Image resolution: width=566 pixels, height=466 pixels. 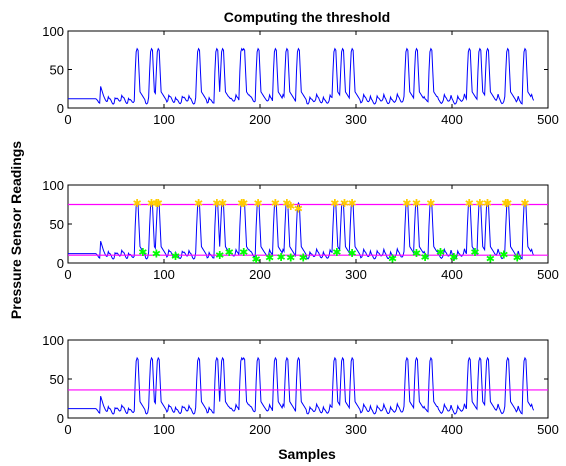 I want to click on y-axis-label: Pressure Sensor Readings, so click(x=16, y=230).